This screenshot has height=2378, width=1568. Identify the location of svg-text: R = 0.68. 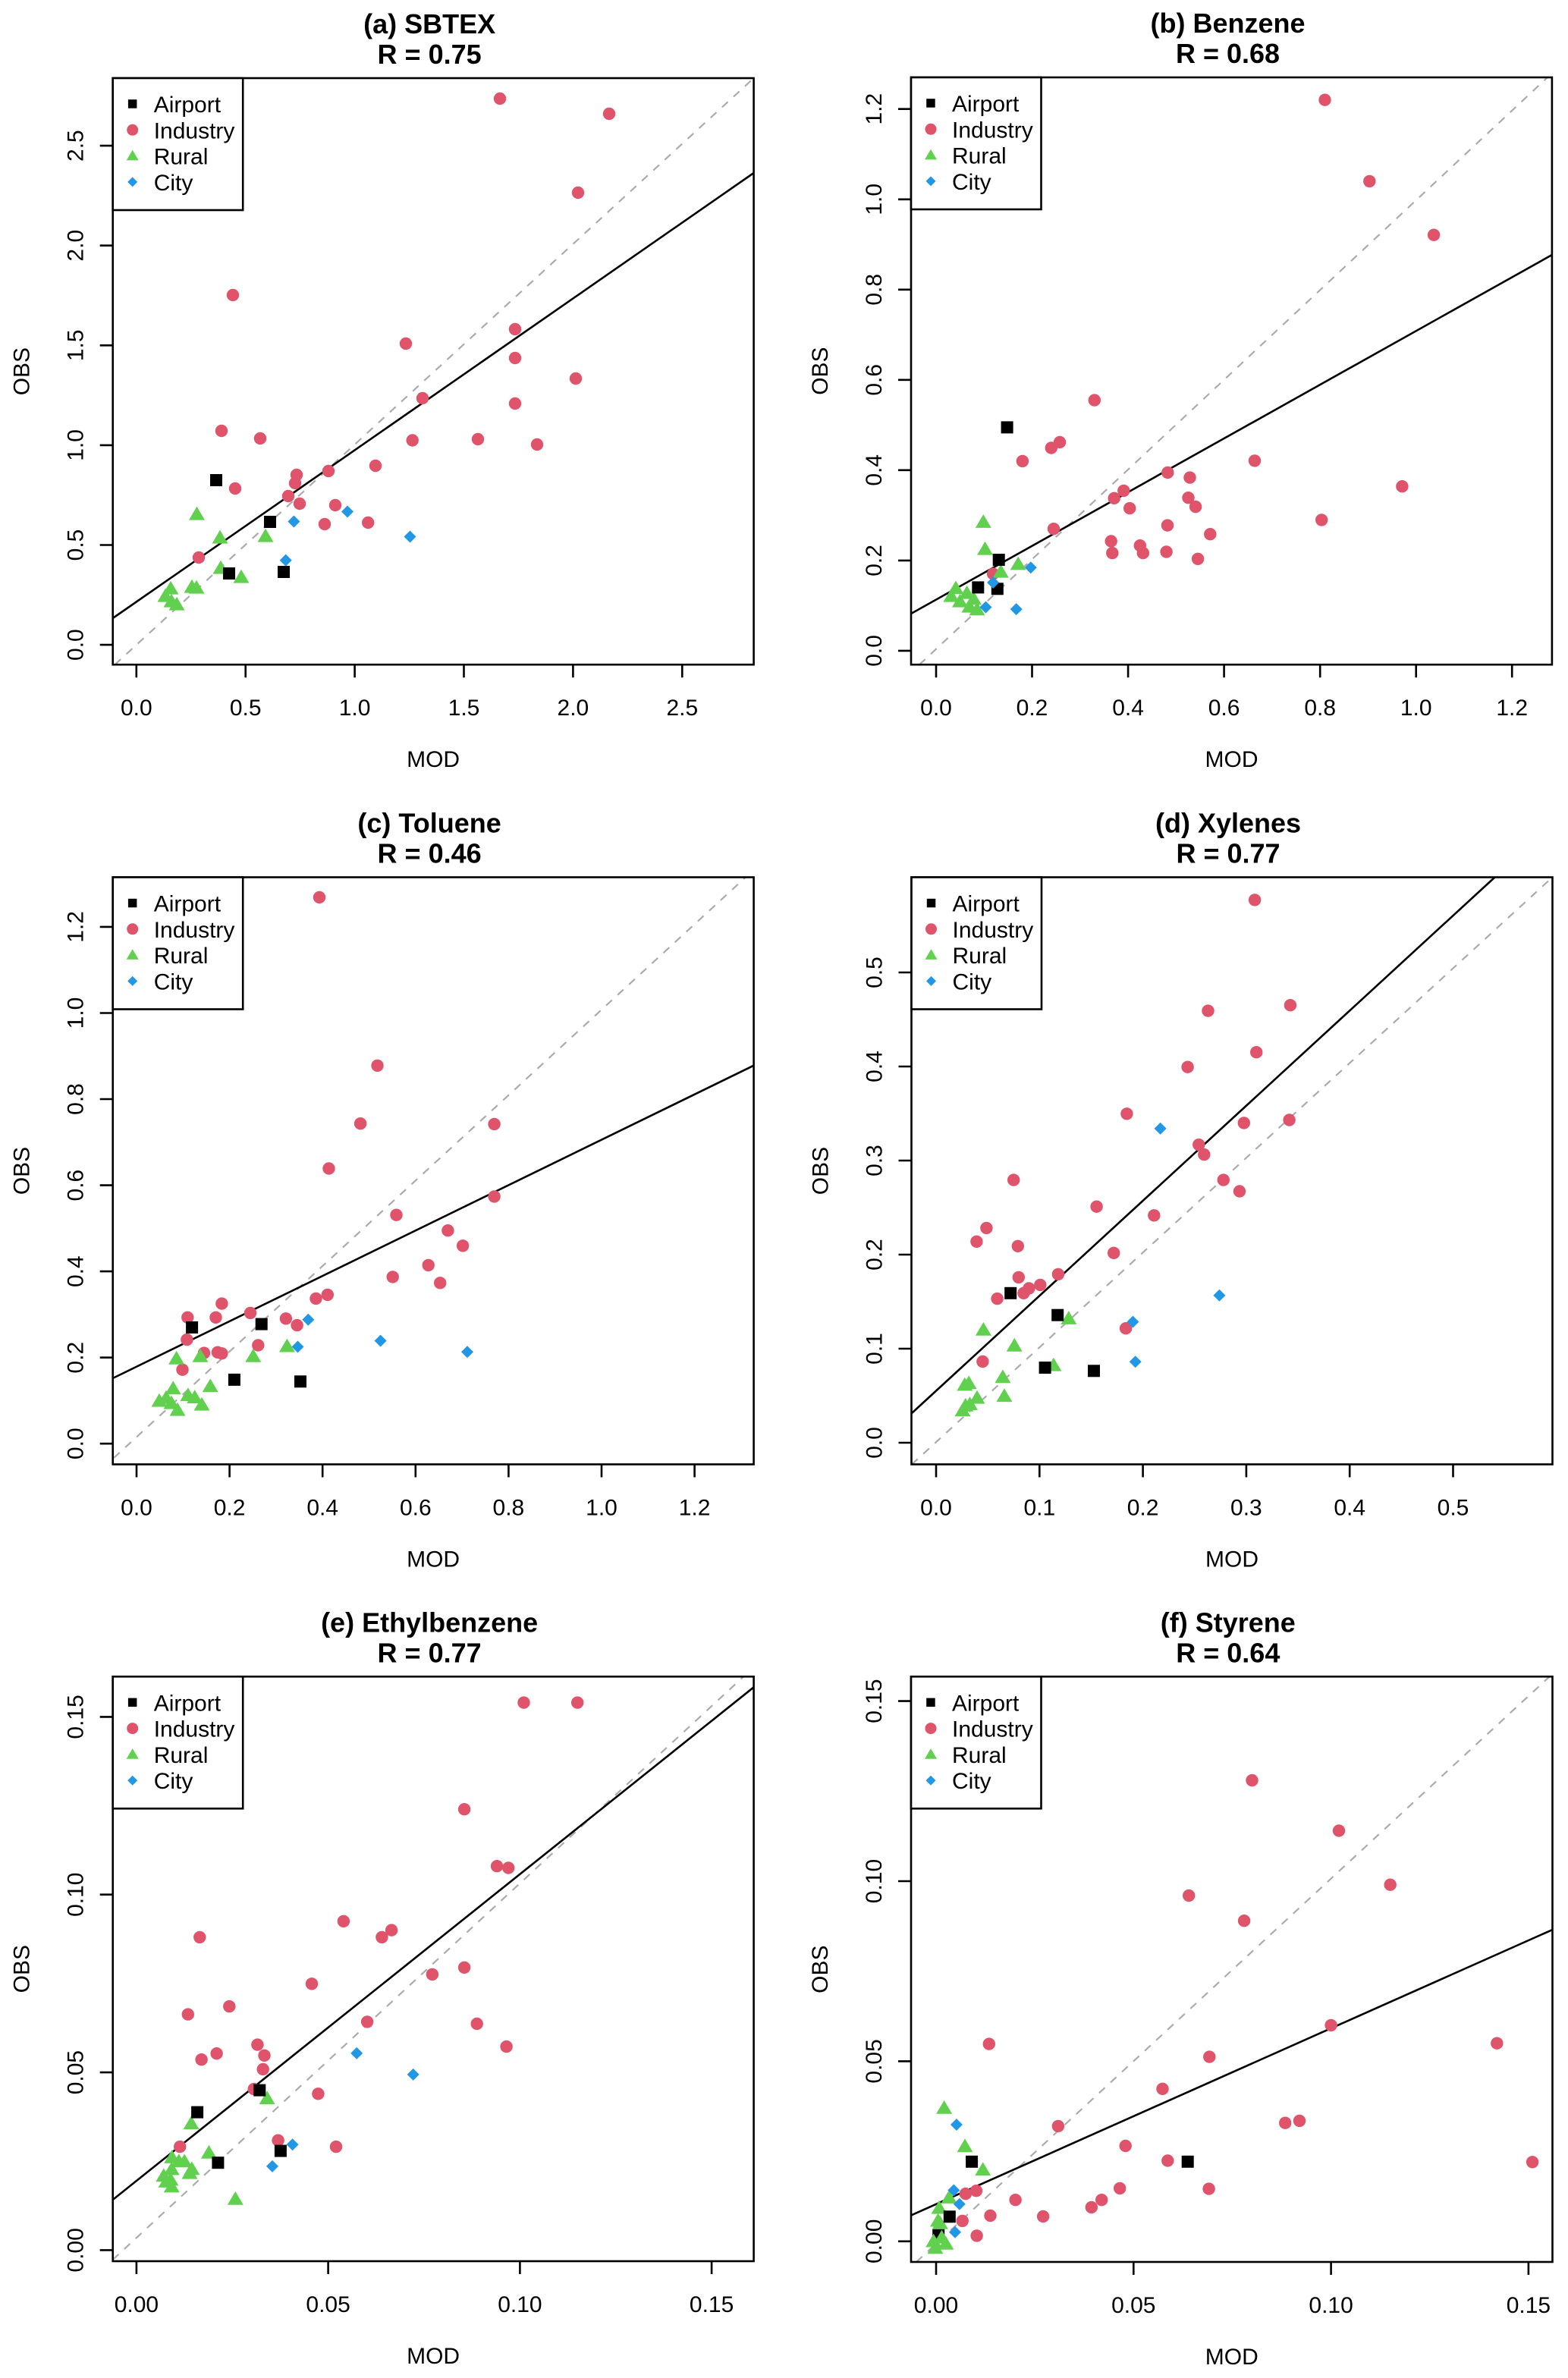
(1228, 53).